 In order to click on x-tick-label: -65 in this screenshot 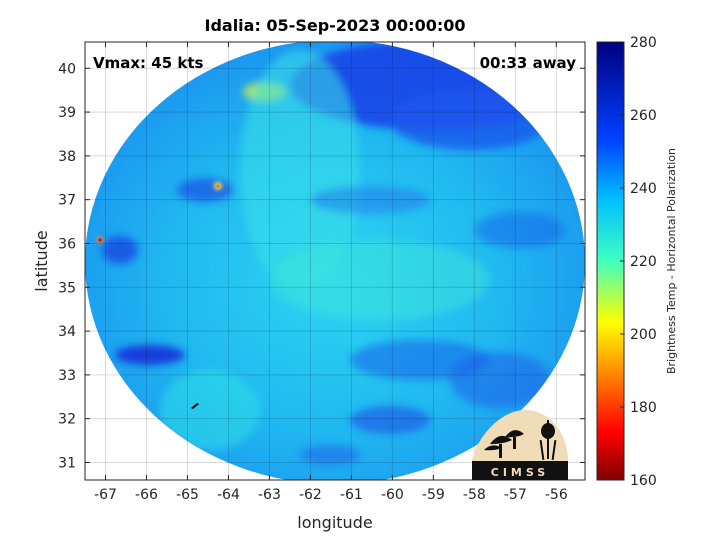, I will do `click(187, 495)`.